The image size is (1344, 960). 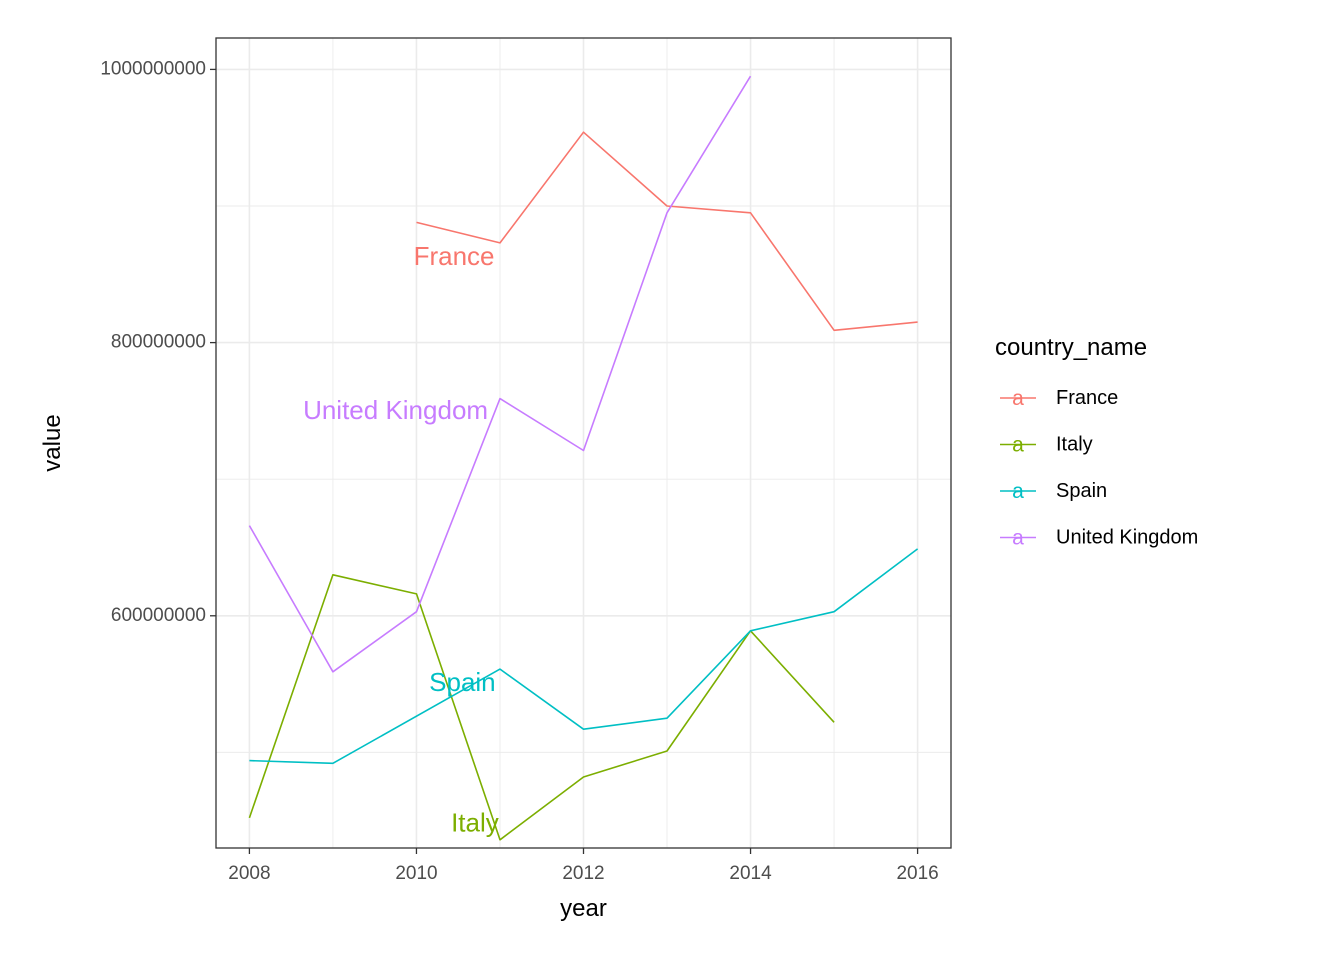 I want to click on y-axis-title: value, so click(x=52, y=442).